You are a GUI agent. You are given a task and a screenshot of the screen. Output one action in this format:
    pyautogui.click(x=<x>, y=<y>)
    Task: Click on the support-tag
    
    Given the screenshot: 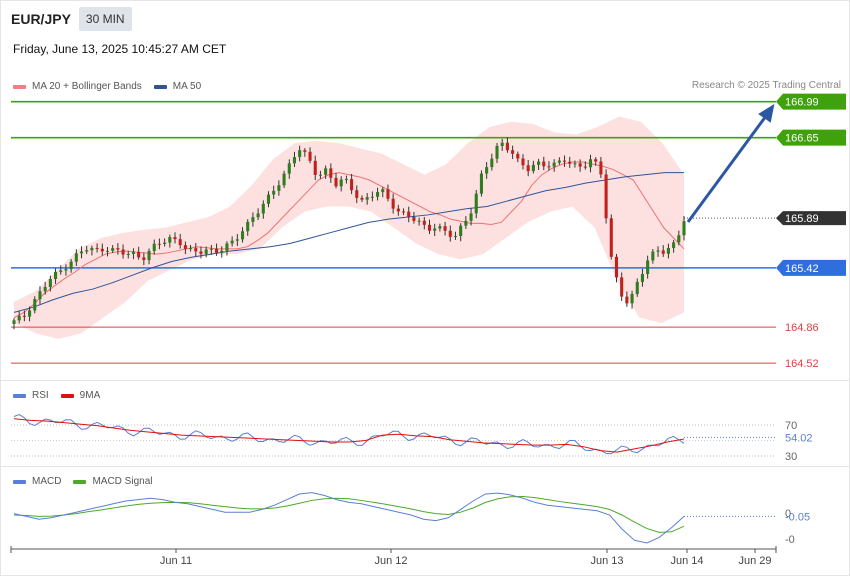 What is the action you would take?
    pyautogui.click(x=811, y=267)
    